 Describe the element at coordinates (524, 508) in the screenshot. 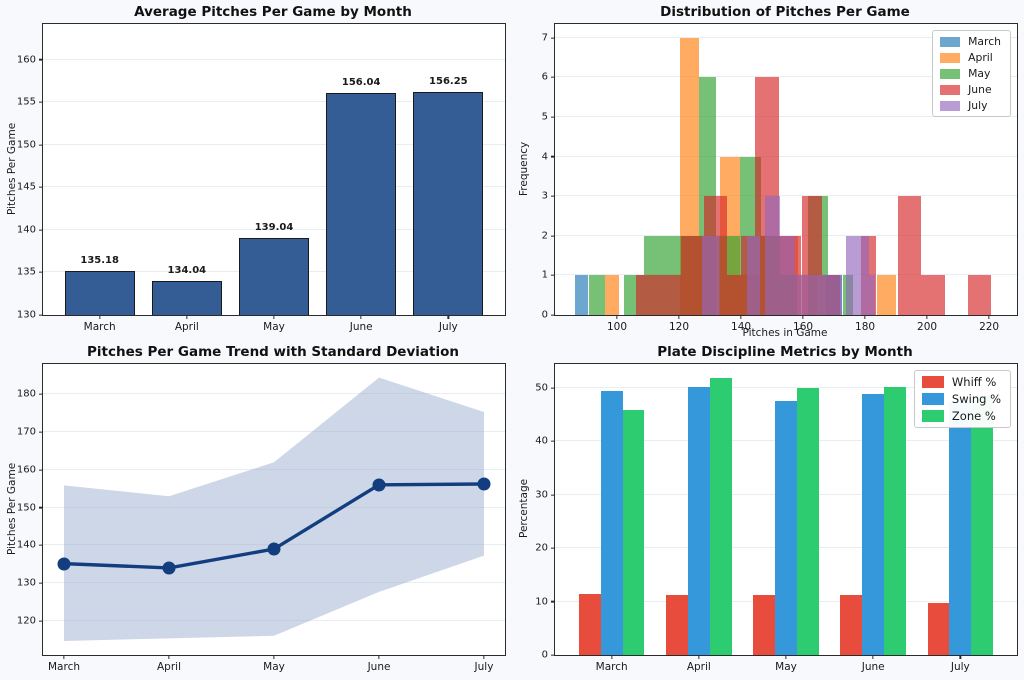

I see `plate-discipline-y-axis-label: Percentage` at that location.